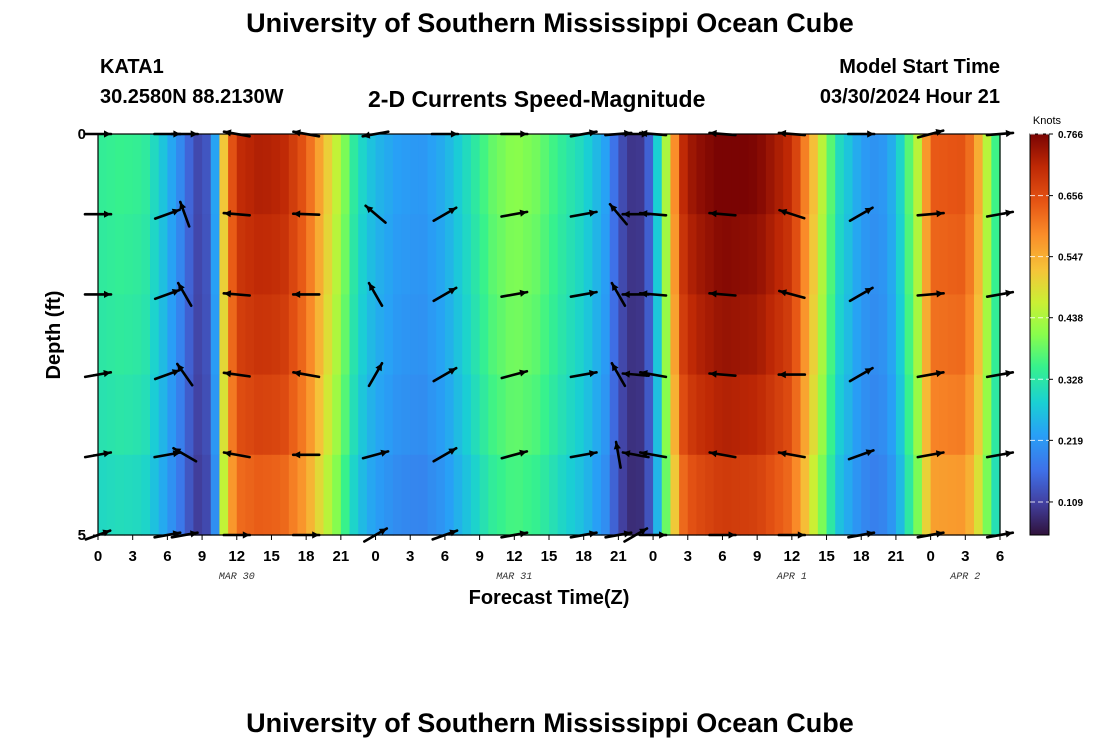 This screenshot has height=750, width=1100. What do you see at coordinates (792, 556) in the screenshot?
I see `x-tick-label: 12` at bounding box center [792, 556].